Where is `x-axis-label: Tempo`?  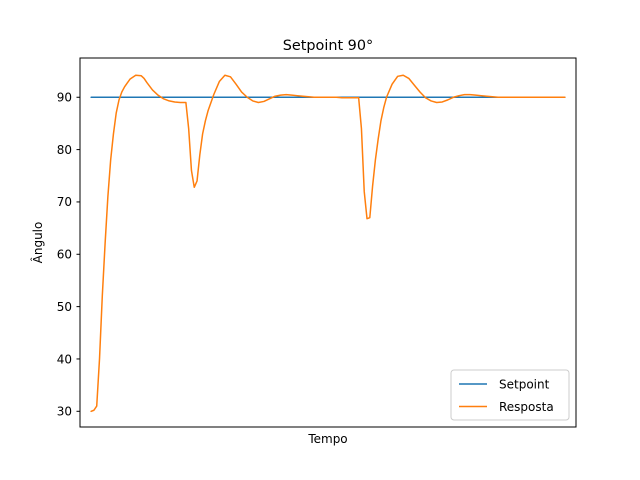
x-axis-label: Tempo is located at coordinates (327, 439).